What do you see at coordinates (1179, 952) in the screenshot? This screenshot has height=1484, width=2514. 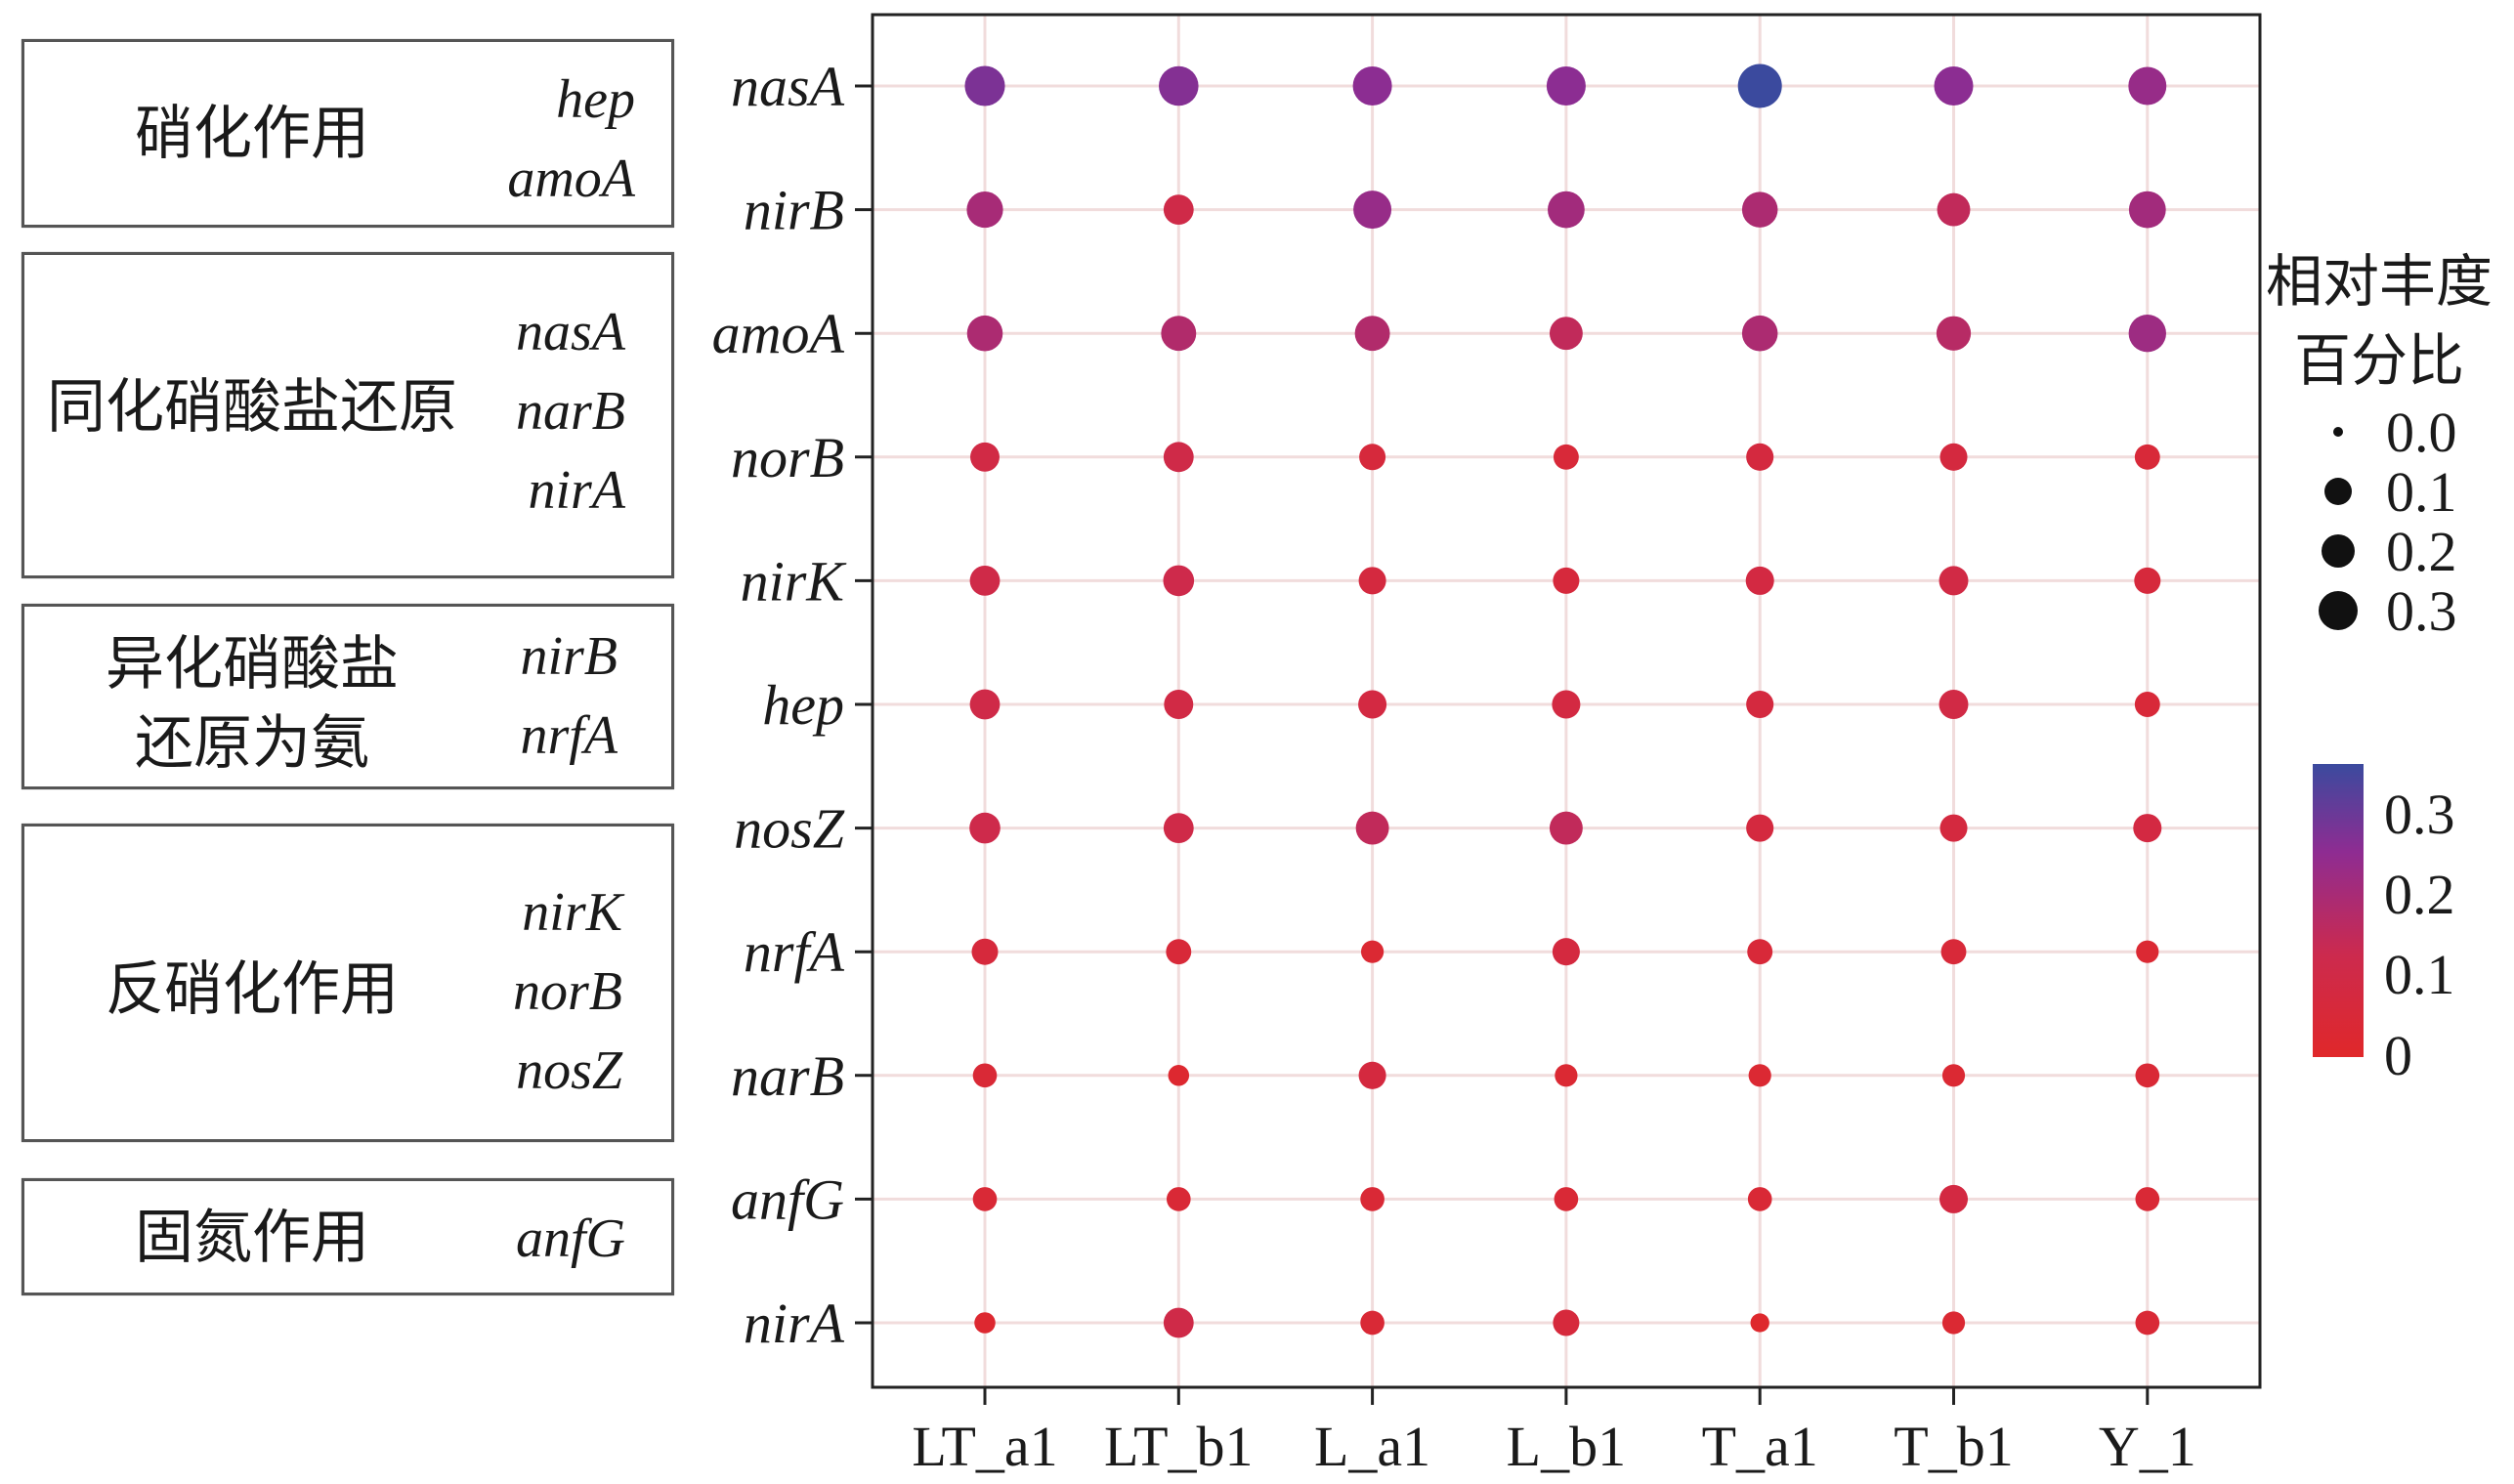 I see `bubble-nrfA-LT_b1` at bounding box center [1179, 952].